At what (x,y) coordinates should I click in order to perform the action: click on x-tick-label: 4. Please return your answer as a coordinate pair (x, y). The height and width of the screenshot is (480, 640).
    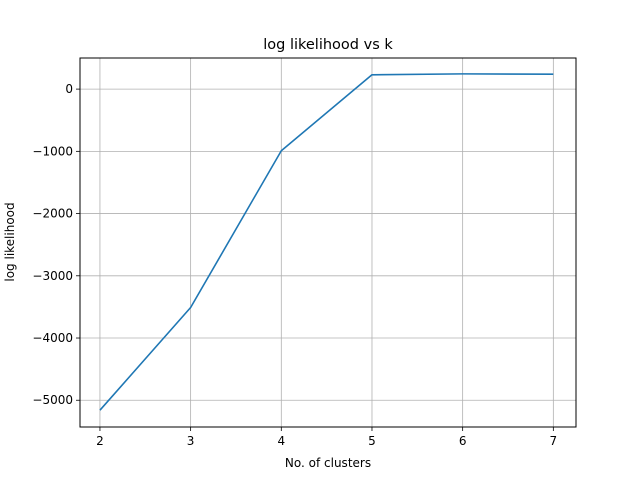
    Looking at the image, I should click on (281, 441).